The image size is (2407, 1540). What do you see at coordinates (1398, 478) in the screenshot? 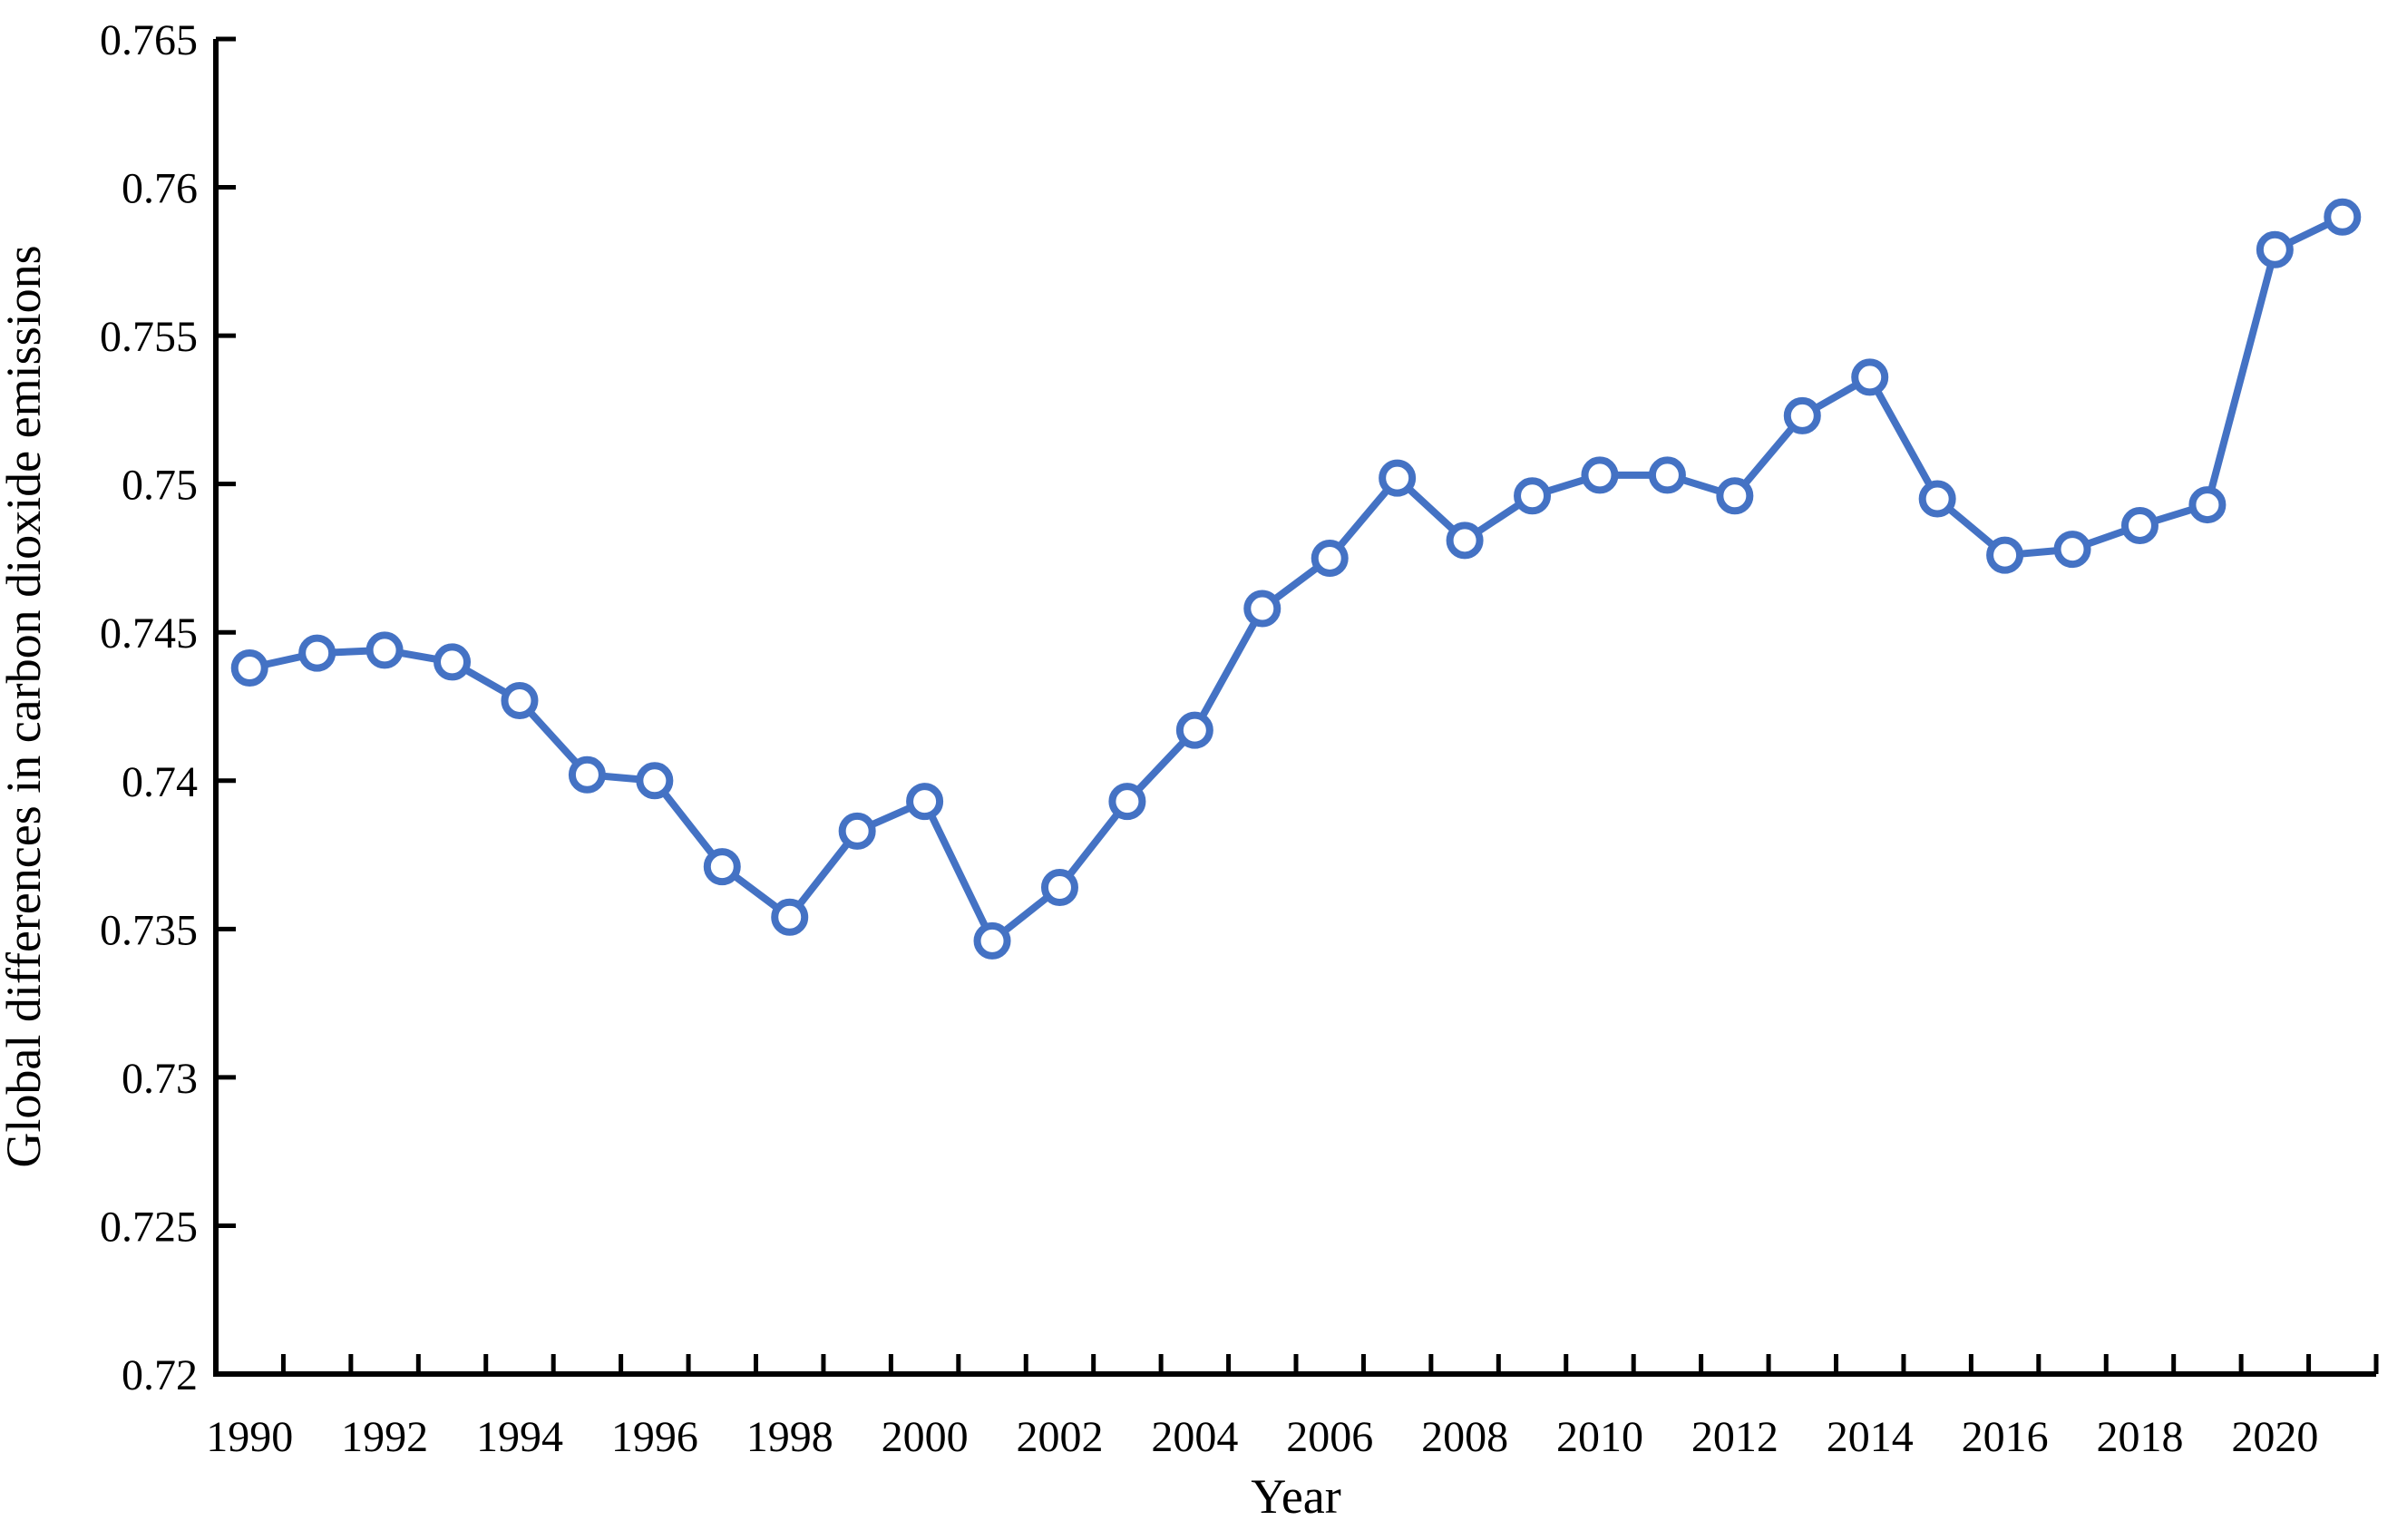
I see `data-point-2007` at bounding box center [1398, 478].